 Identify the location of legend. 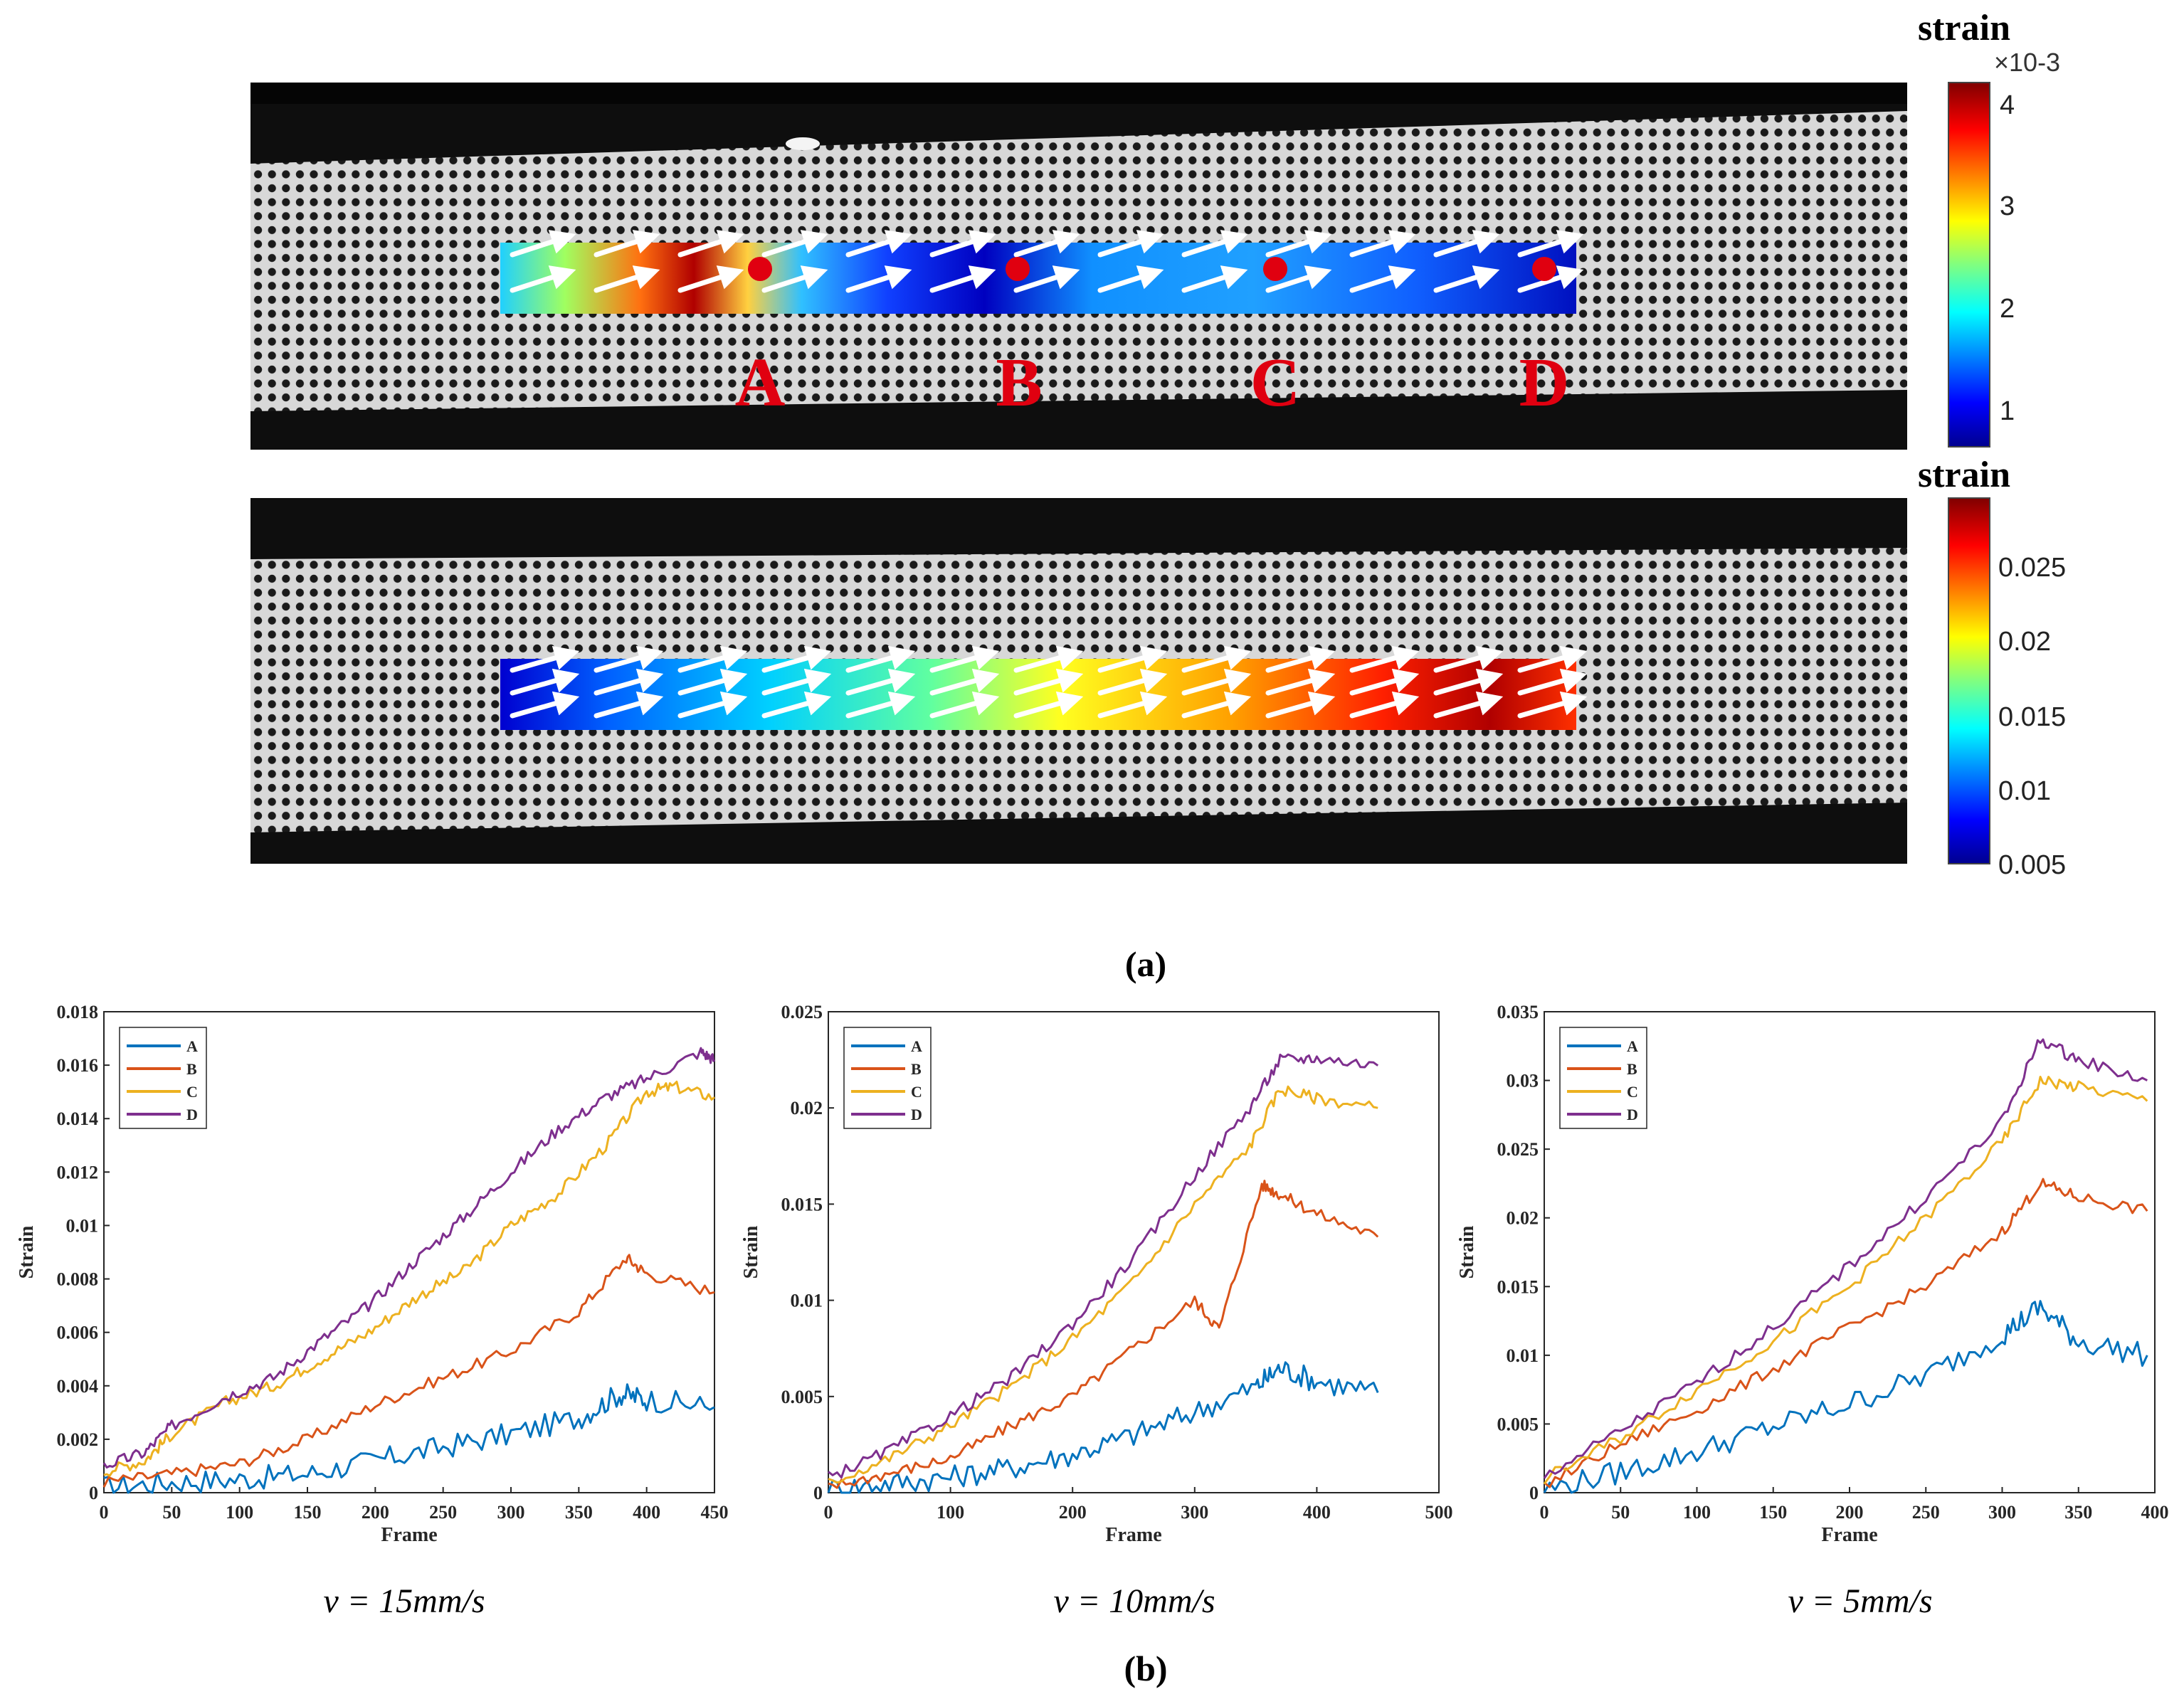
(887, 1078).